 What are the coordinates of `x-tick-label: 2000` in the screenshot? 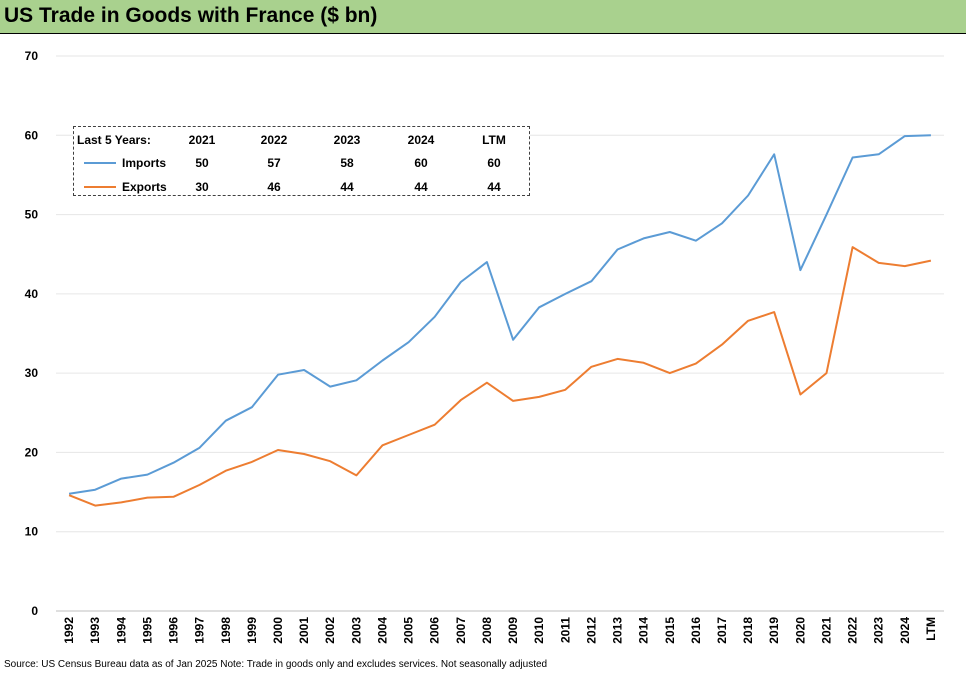 It's located at (278, 630).